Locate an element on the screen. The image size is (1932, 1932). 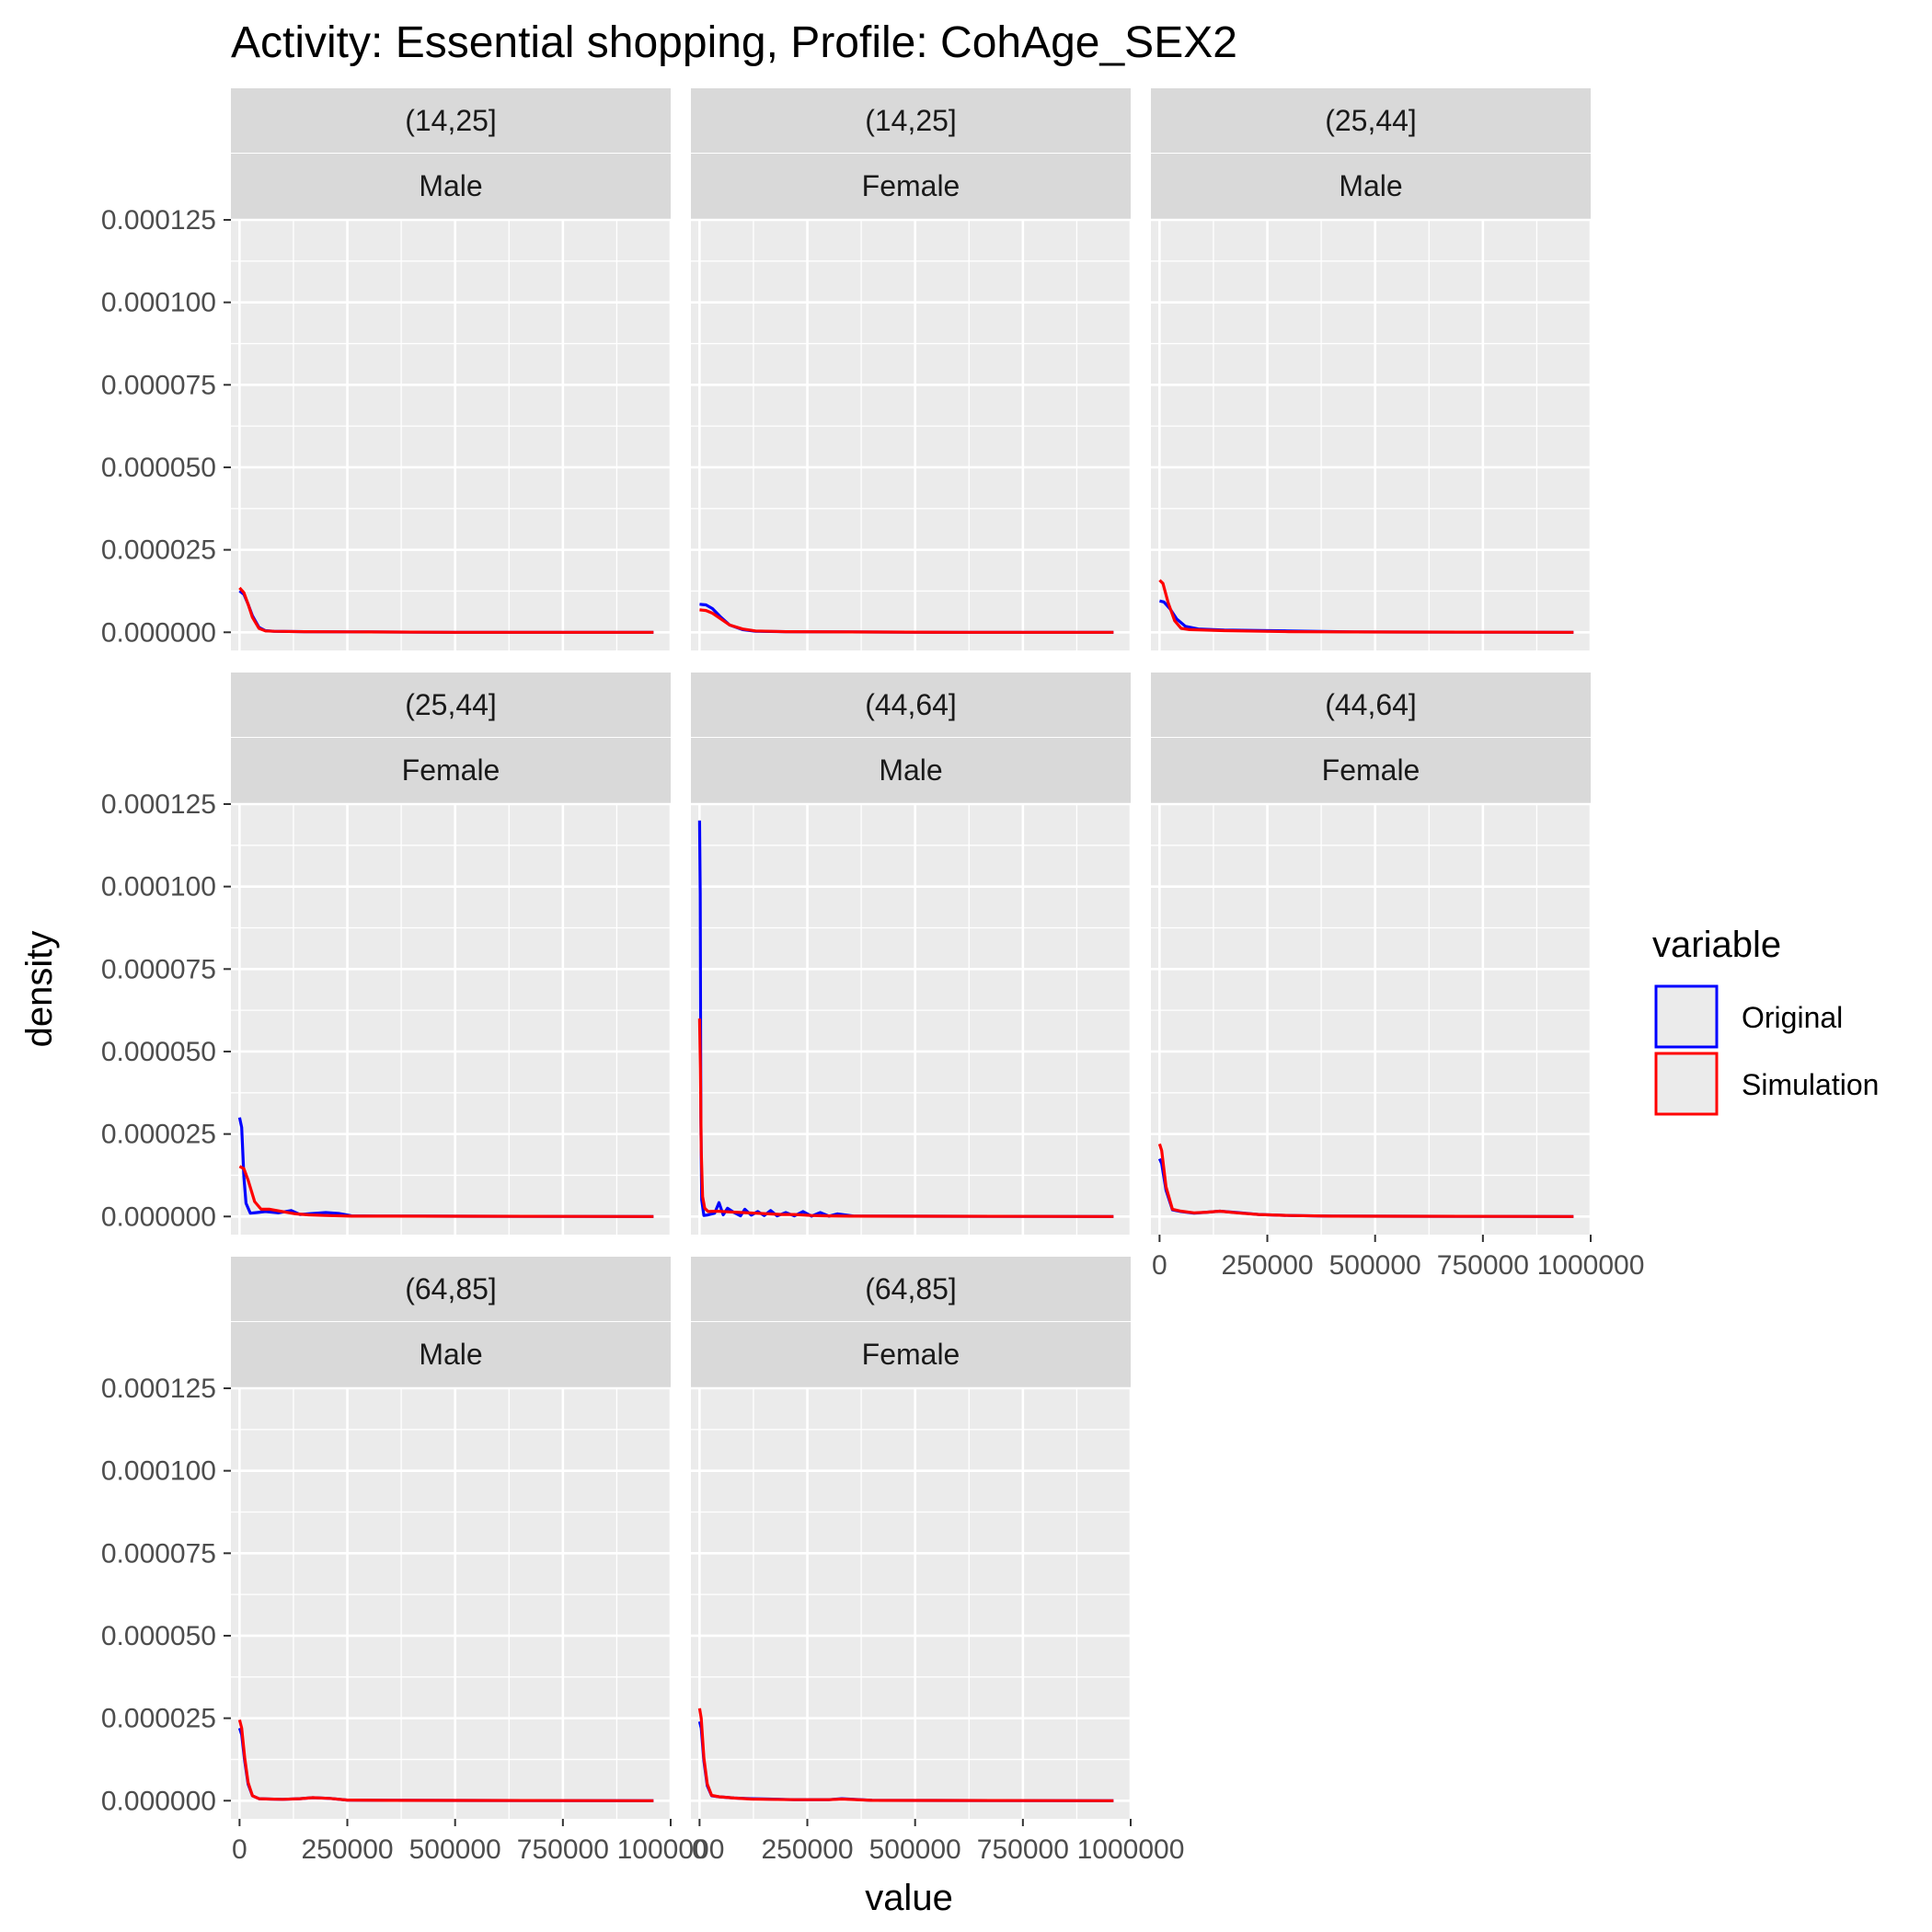
facet-panel: (44,64] Female 0 250000 500000 750000 1000000 is located at coordinates (1397, 977).